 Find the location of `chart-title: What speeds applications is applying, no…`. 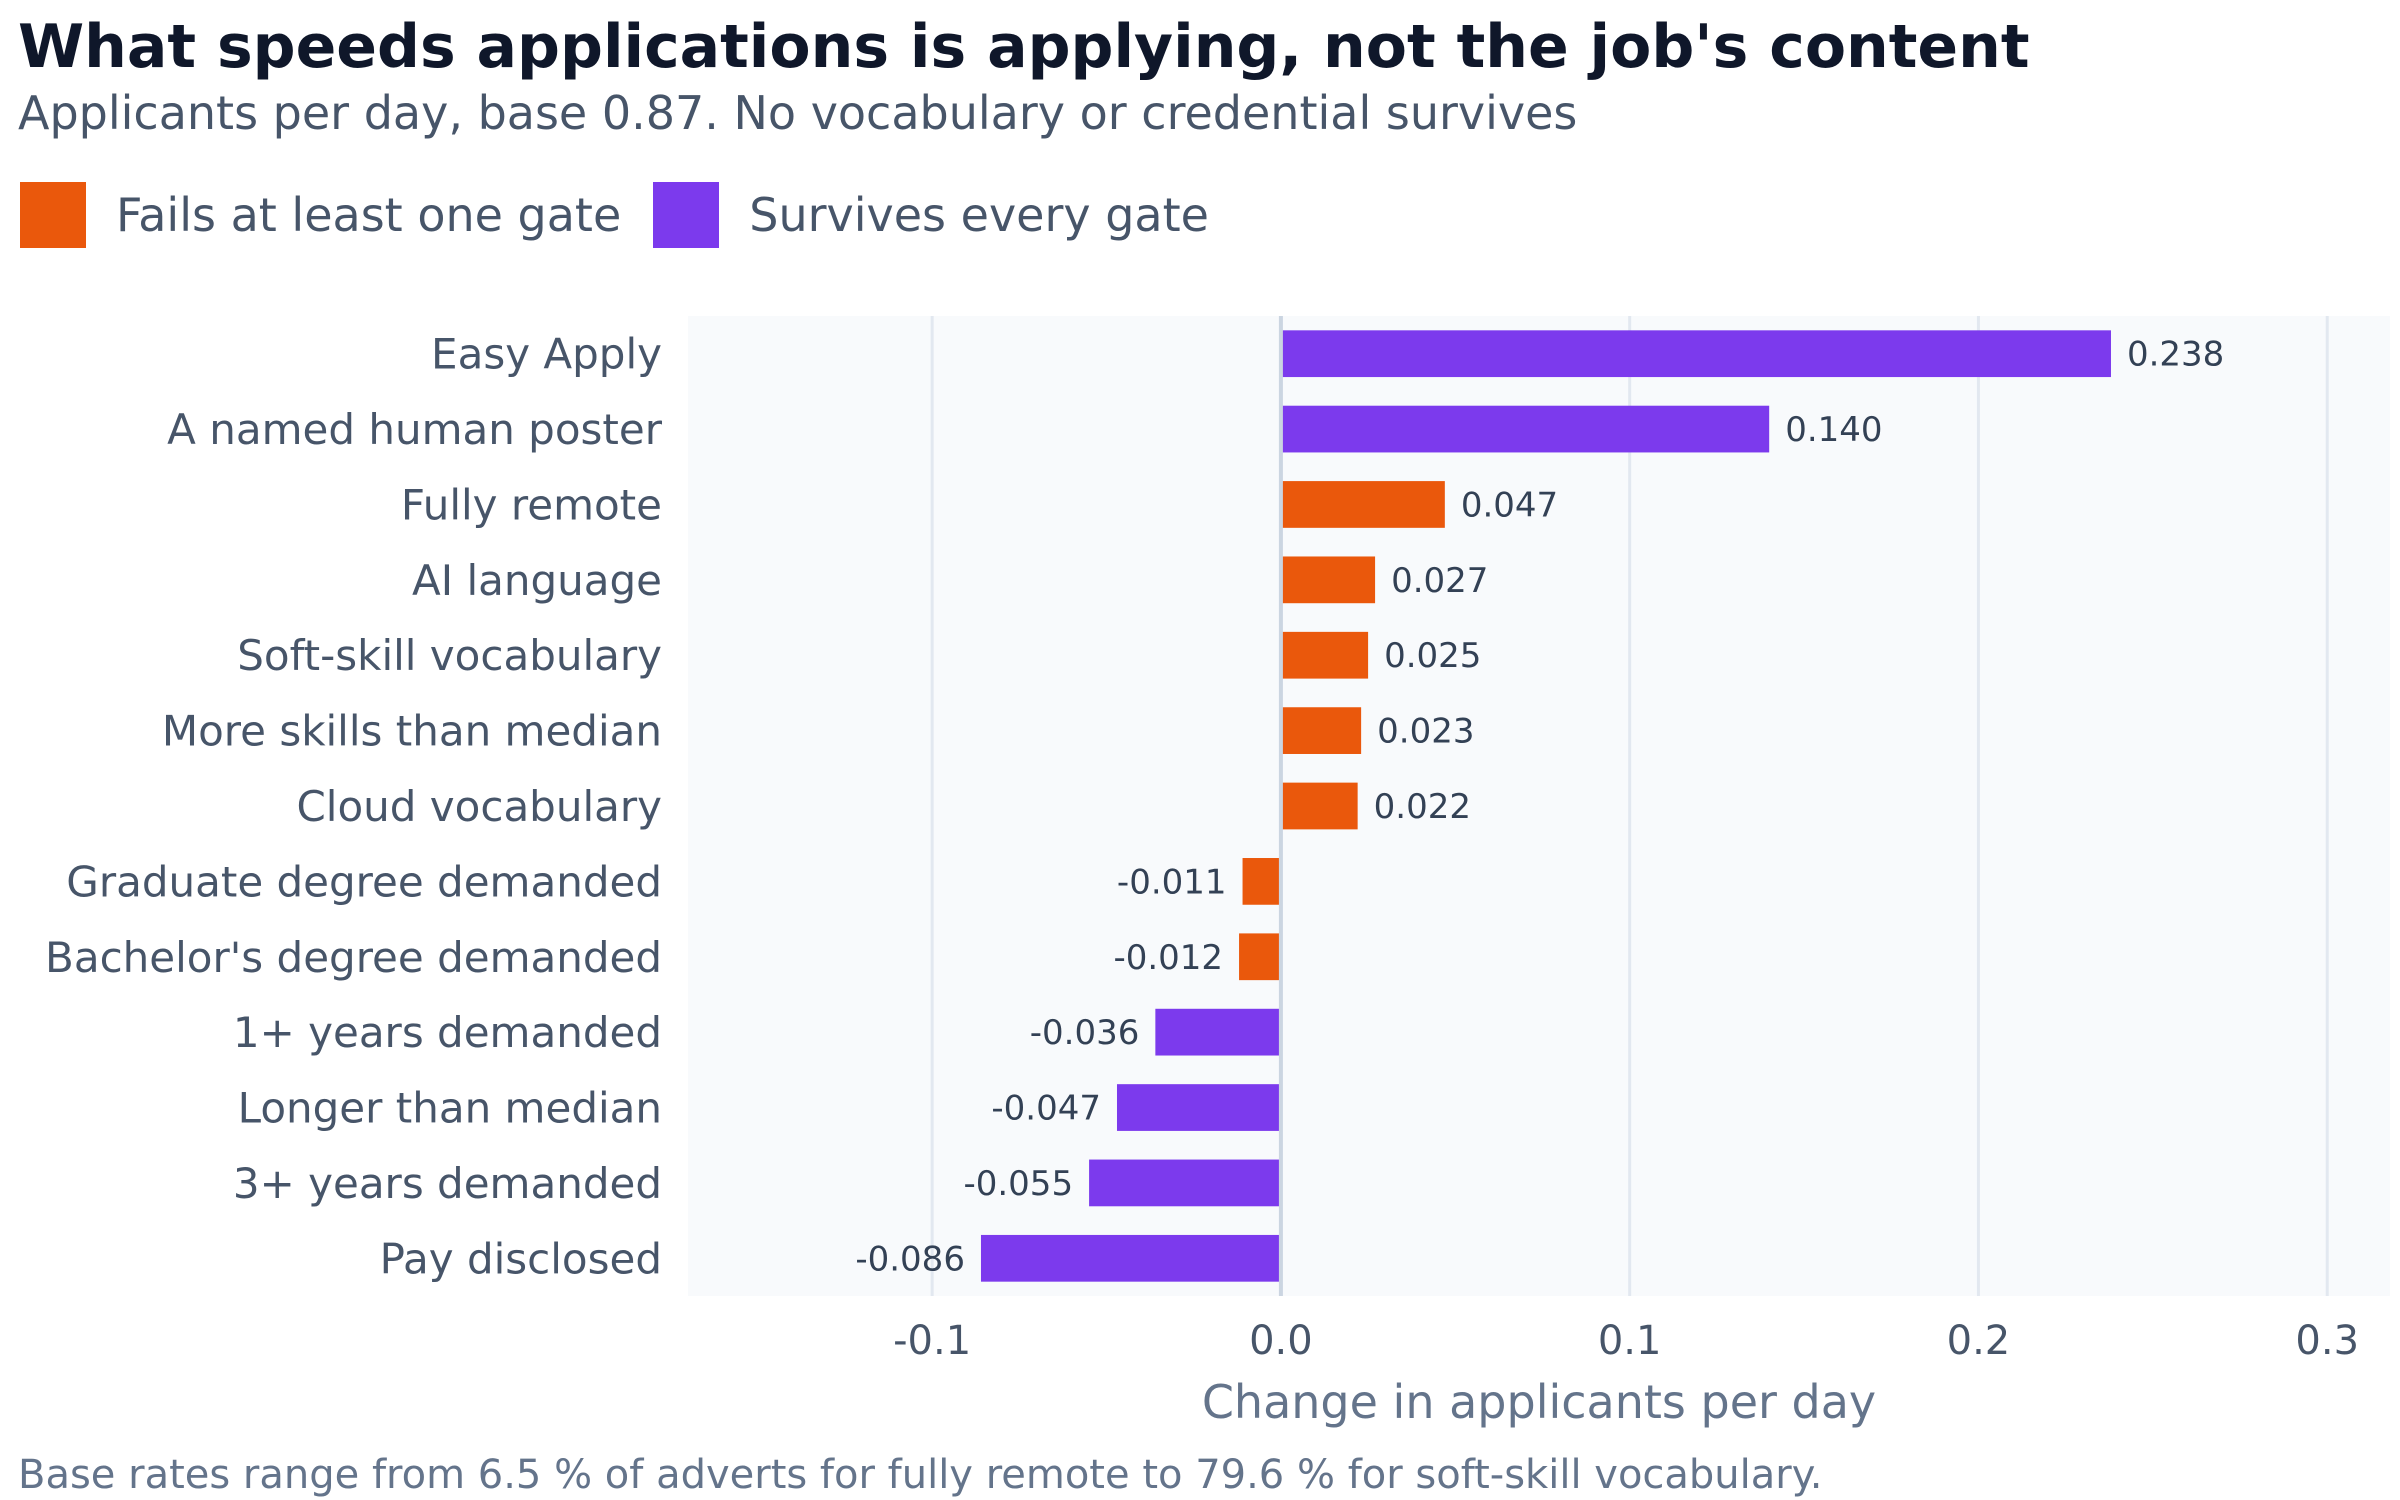

chart-title: What speeds applications is applying, no… is located at coordinates (1024, 47).